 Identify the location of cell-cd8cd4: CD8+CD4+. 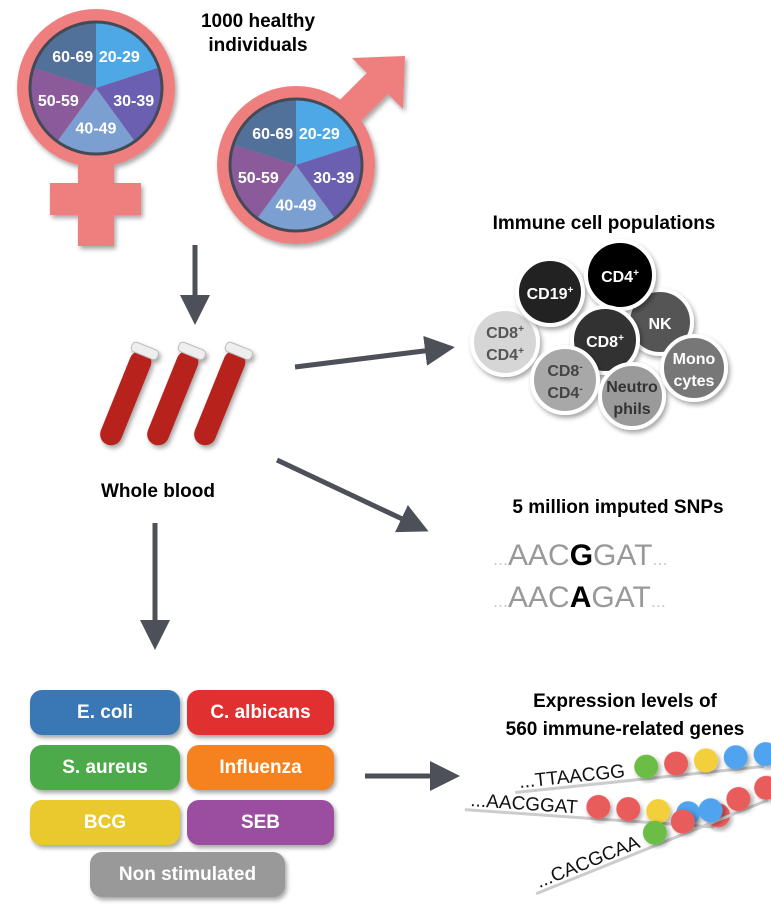
(505, 342).